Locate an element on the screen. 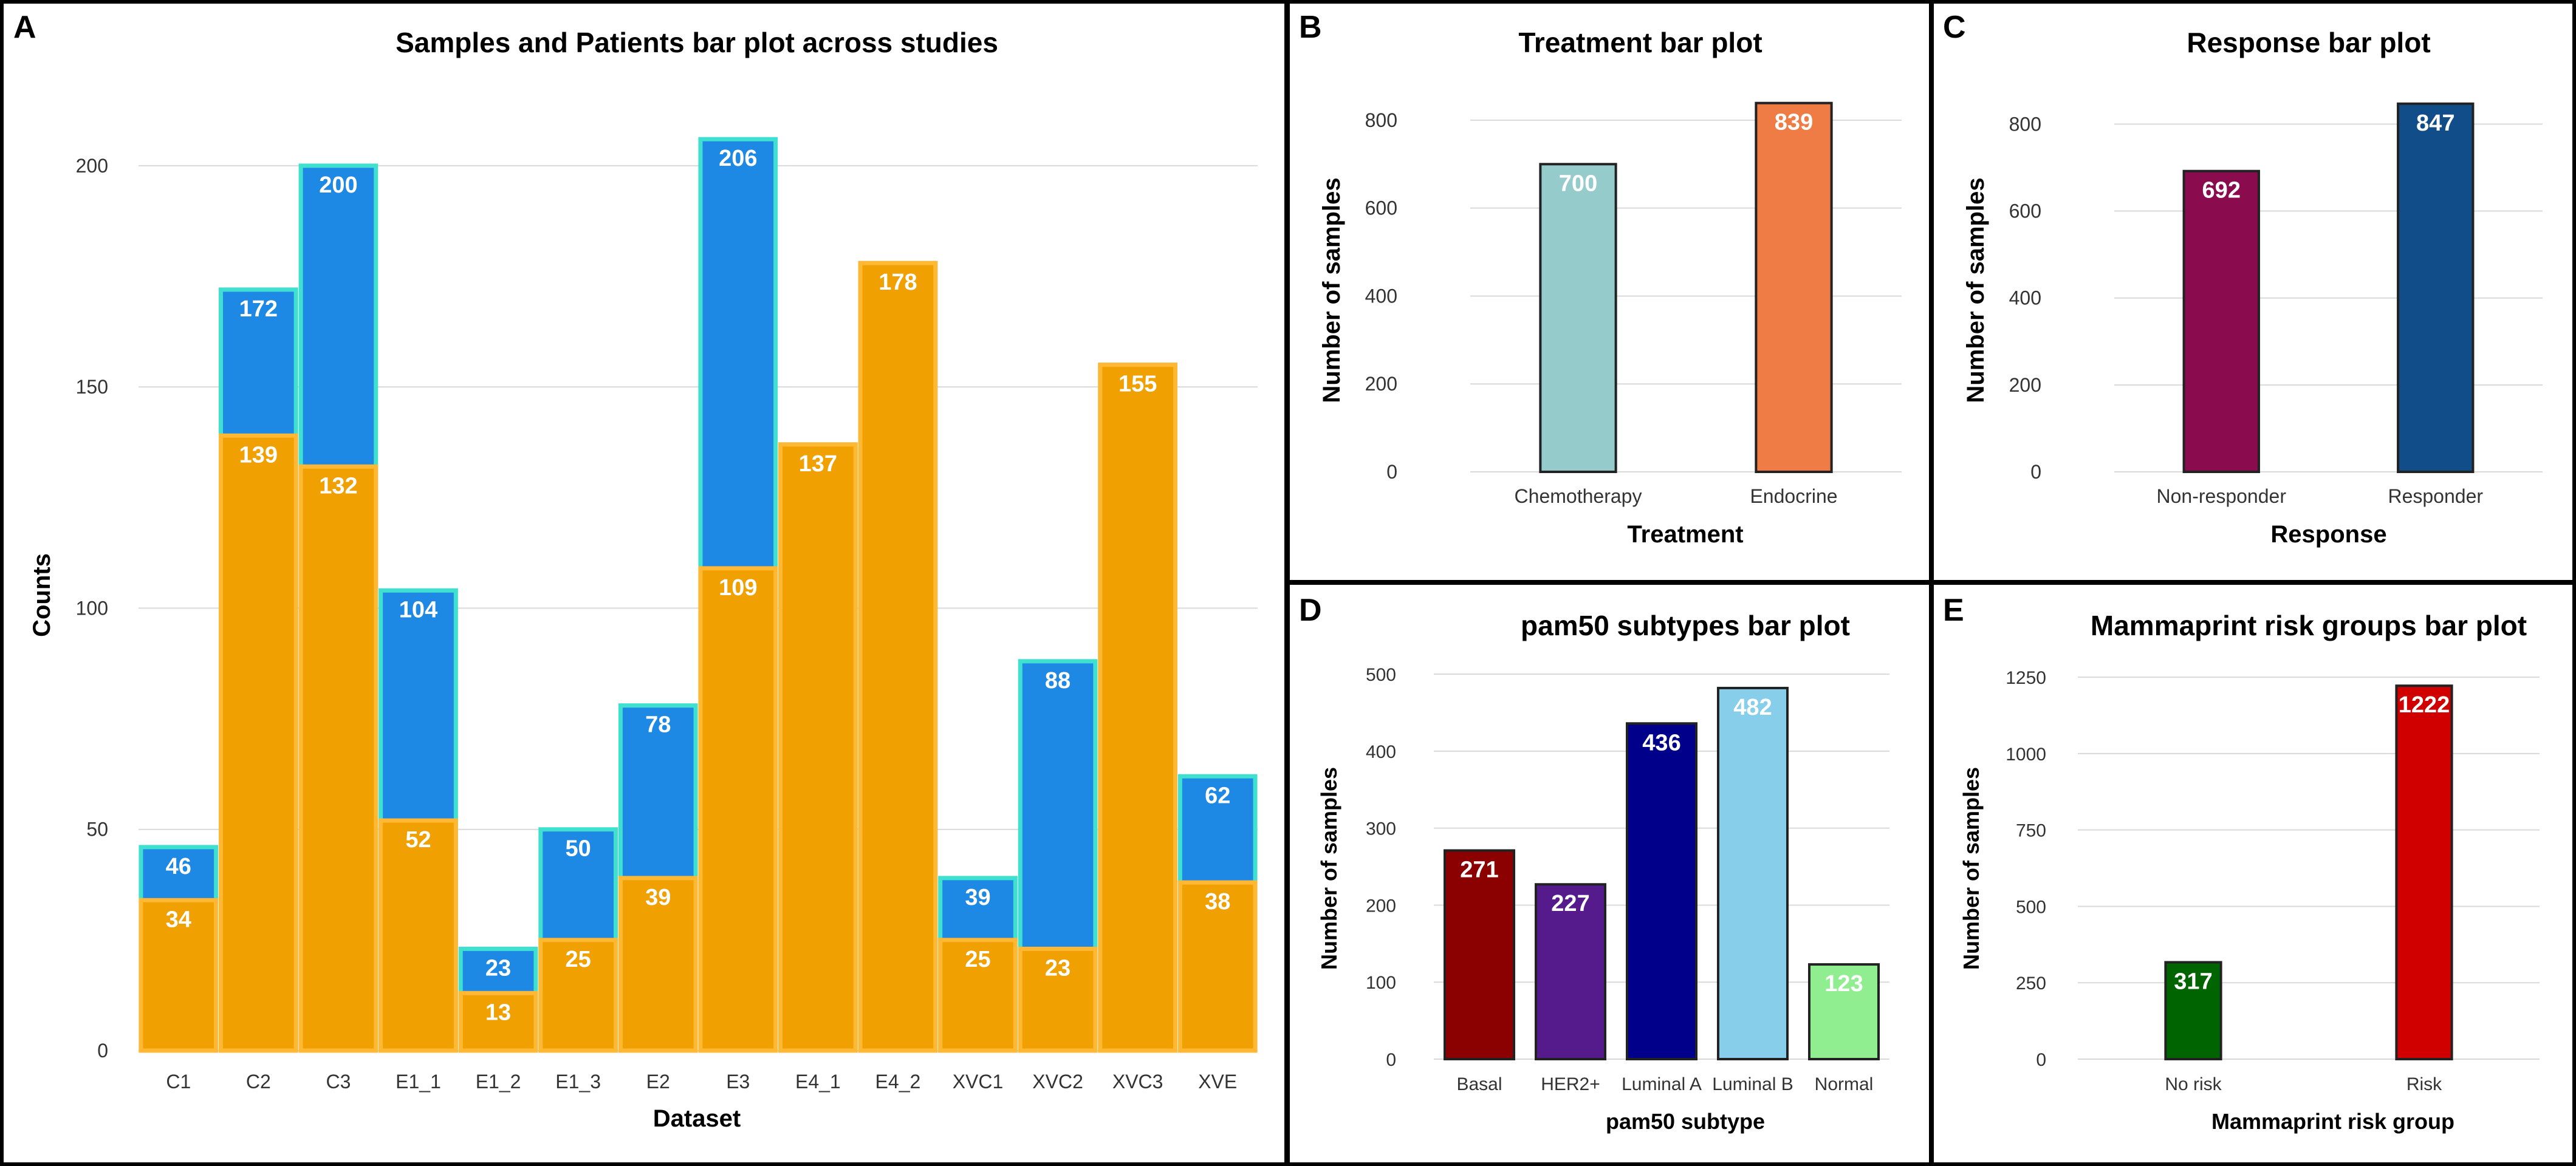 The image size is (2576, 1166). panel-b-ylabel: Number of samples is located at coordinates (1331, 290).